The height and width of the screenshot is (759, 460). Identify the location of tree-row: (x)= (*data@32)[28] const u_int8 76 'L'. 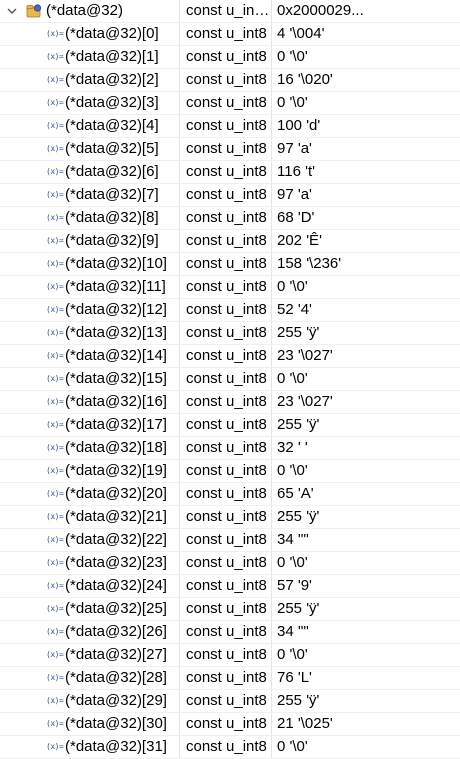
(230, 678).